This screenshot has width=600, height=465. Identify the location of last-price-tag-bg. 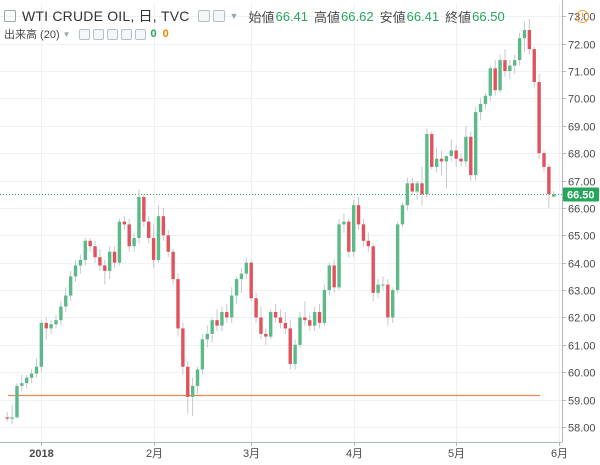
(581, 194).